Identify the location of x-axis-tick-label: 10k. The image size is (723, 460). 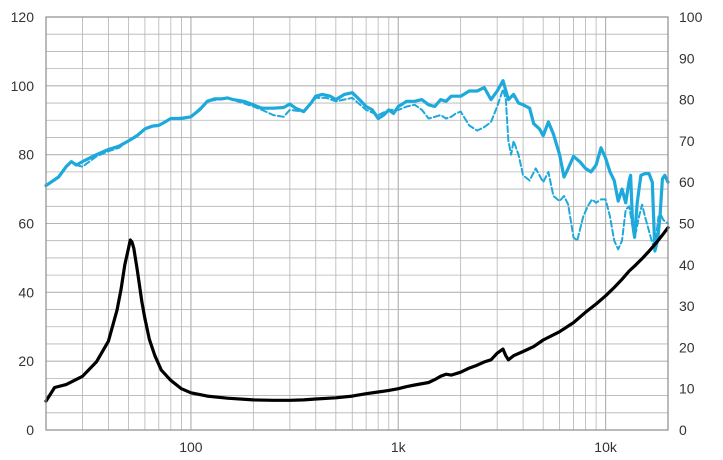
(606, 447).